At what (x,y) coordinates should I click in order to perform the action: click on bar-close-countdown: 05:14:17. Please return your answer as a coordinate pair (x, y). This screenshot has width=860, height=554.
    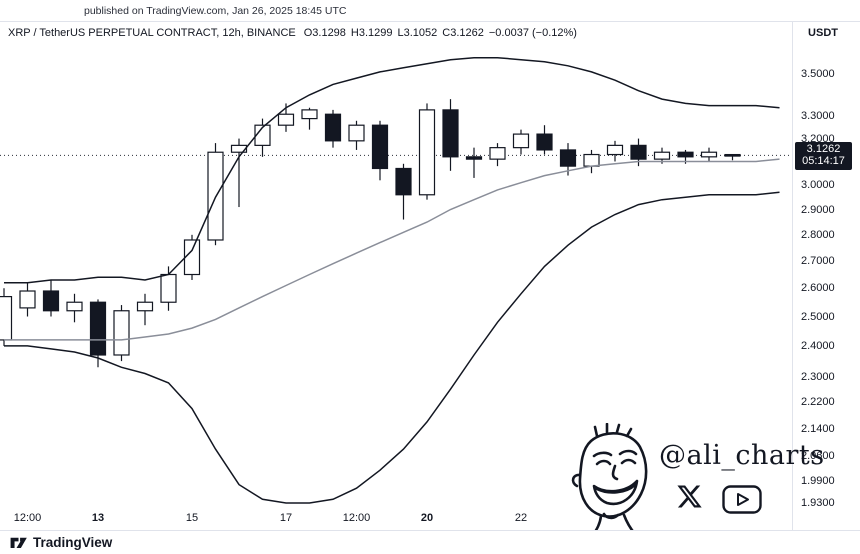
    Looking at the image, I should click on (823, 161).